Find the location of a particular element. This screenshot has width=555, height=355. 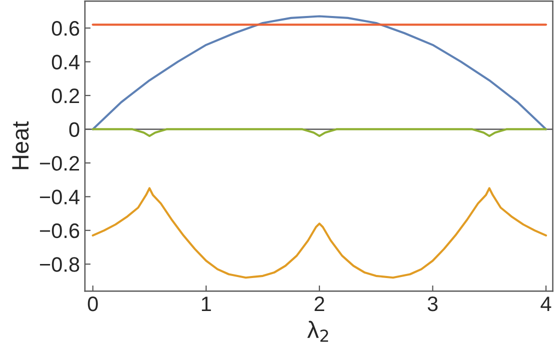

y-tick-label: −0.6 is located at coordinates (60, 230).